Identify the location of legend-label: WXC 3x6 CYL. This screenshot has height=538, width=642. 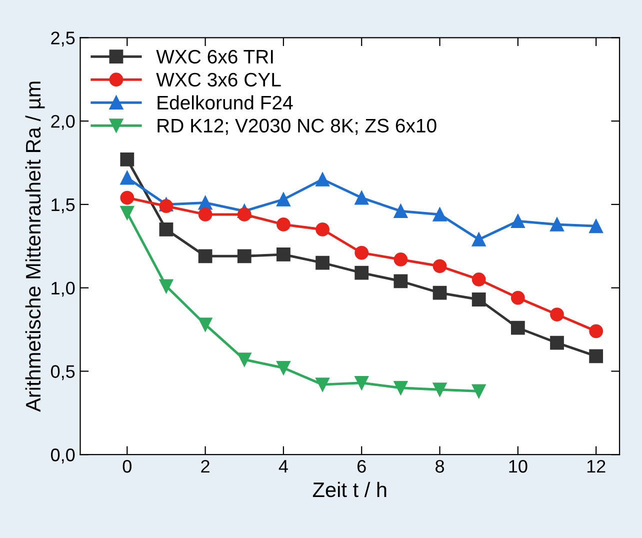
(218, 79).